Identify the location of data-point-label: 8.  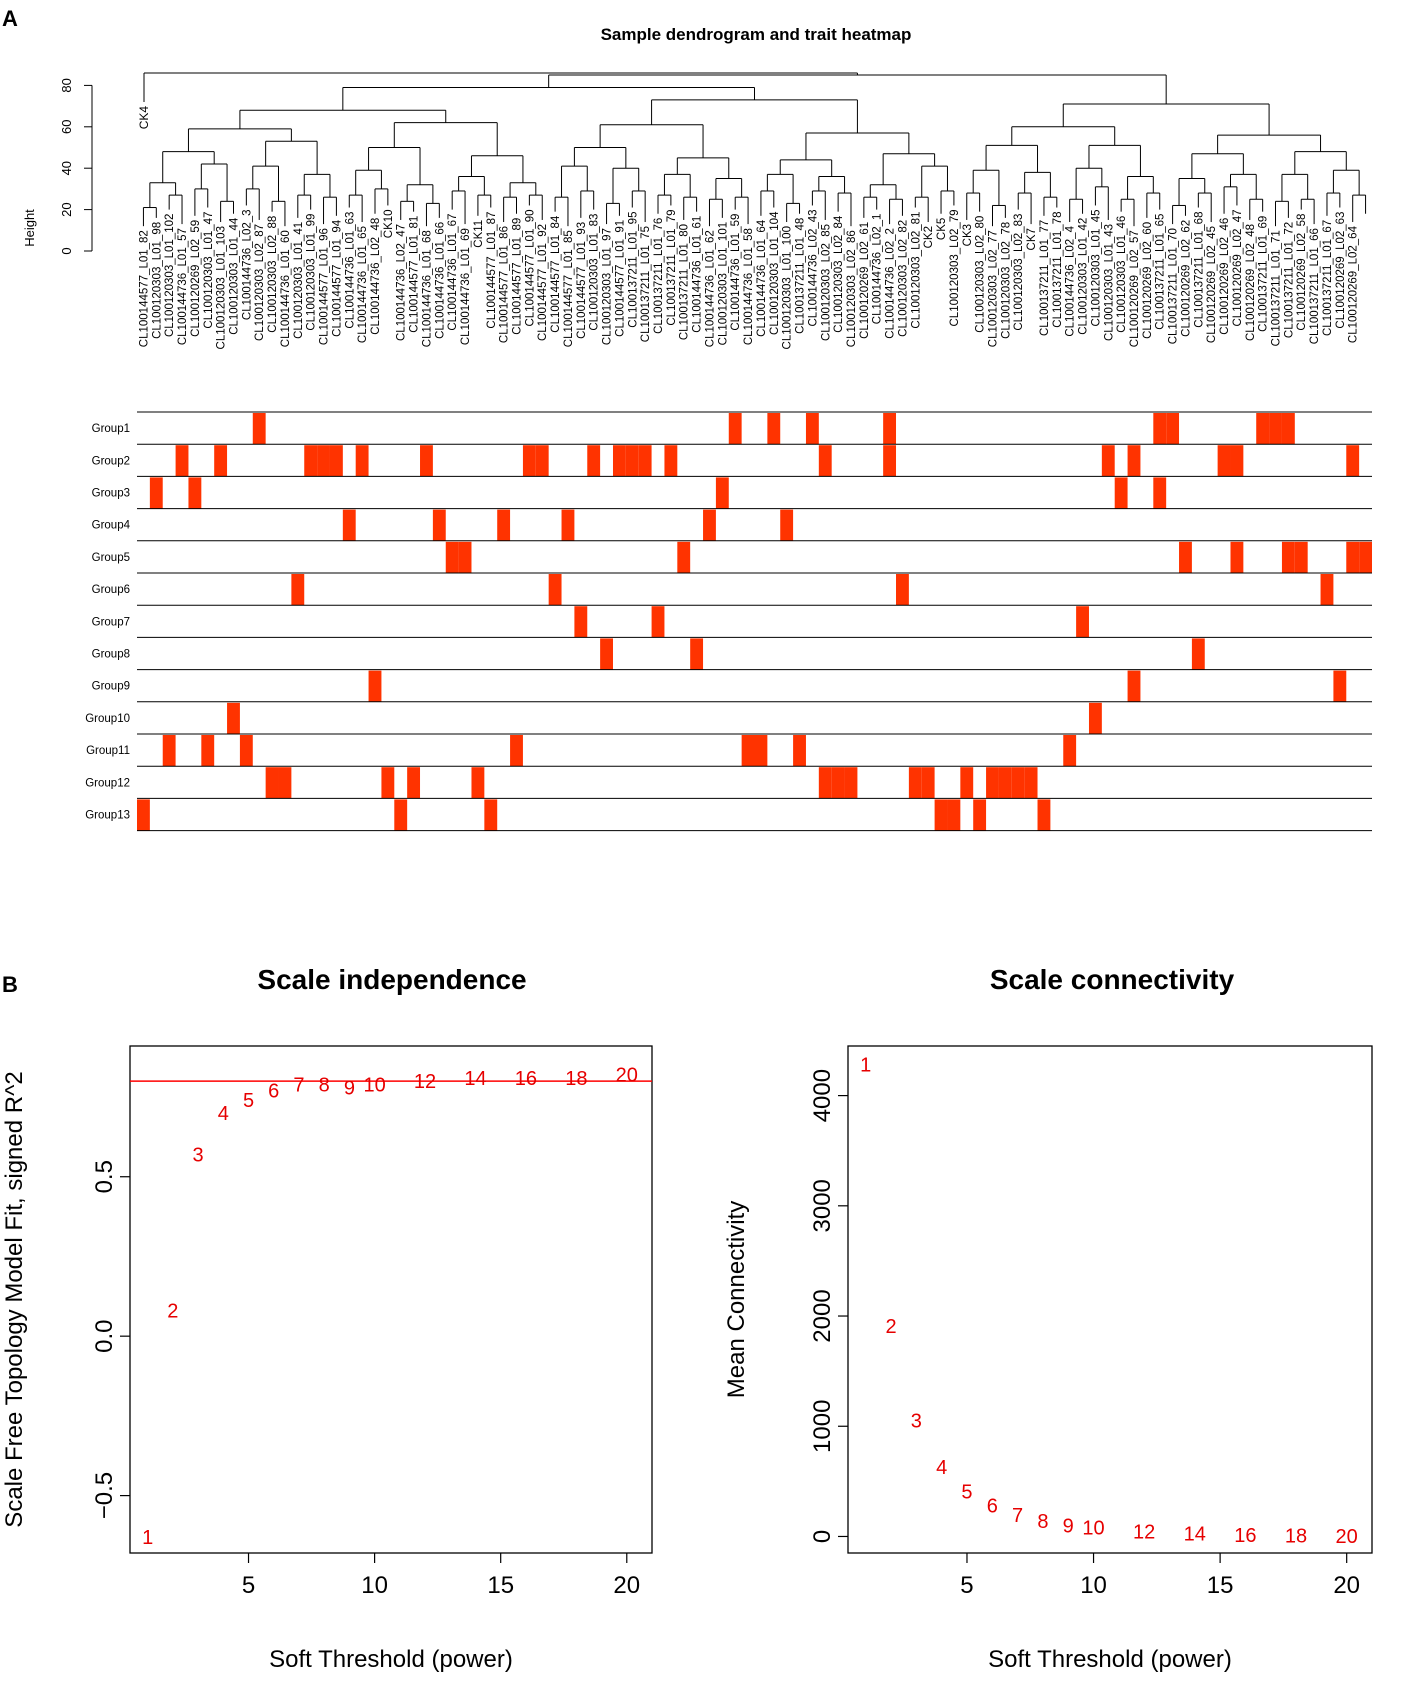
(1042, 1522).